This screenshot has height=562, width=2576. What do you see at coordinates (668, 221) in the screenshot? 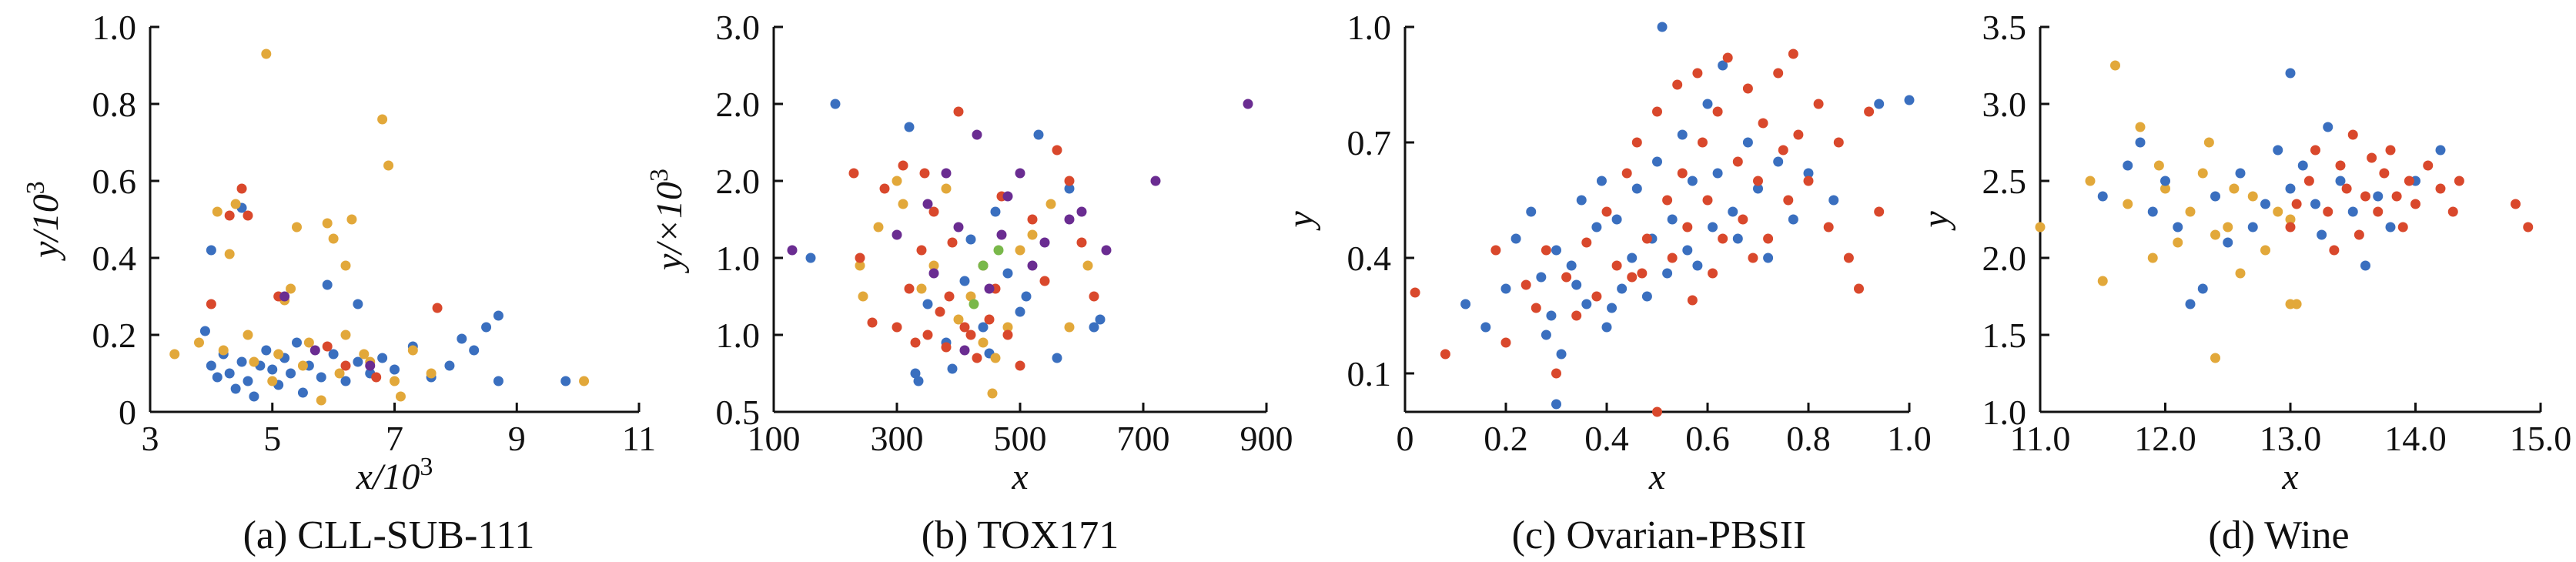
I see `y-axis-label: y/×103` at bounding box center [668, 221].